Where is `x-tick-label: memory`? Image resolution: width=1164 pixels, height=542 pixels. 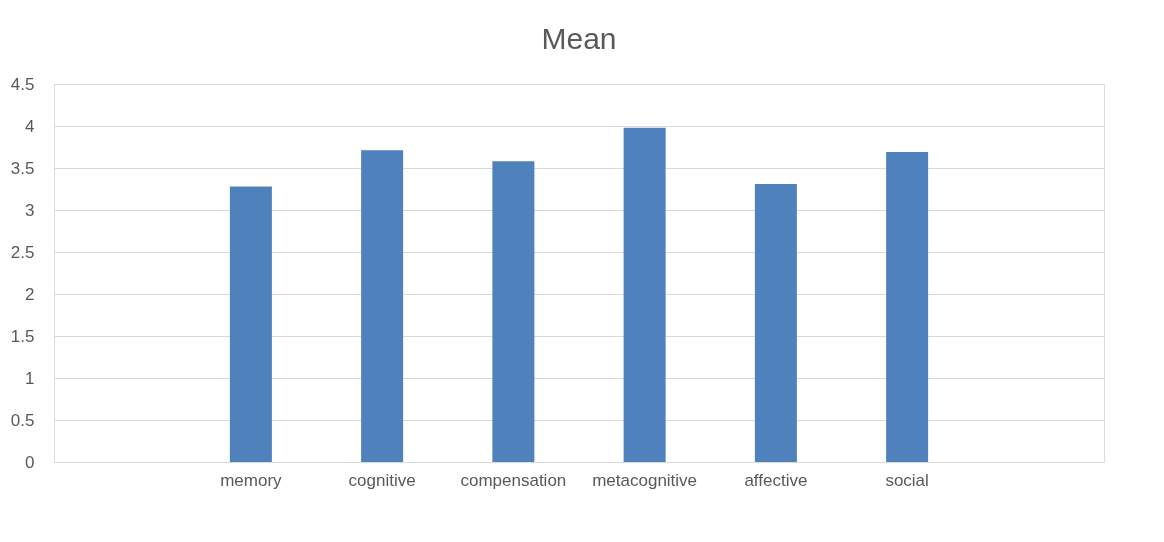 x-tick-label: memory is located at coordinates (251, 480).